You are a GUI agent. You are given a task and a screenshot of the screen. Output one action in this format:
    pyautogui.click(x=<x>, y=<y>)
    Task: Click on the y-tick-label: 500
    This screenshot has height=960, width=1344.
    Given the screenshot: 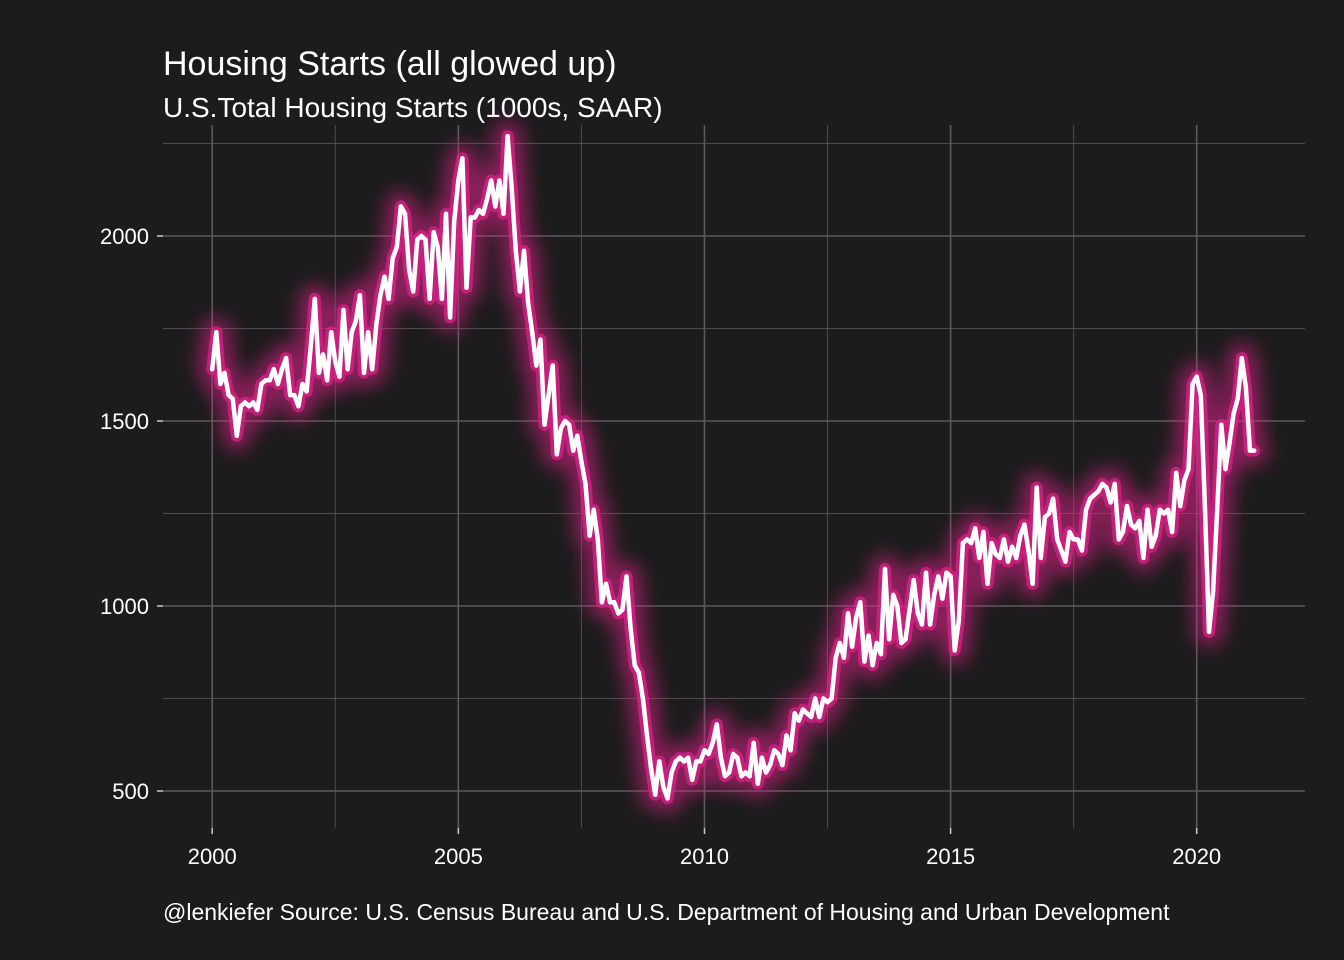 What is the action you would take?
    pyautogui.click(x=130, y=791)
    